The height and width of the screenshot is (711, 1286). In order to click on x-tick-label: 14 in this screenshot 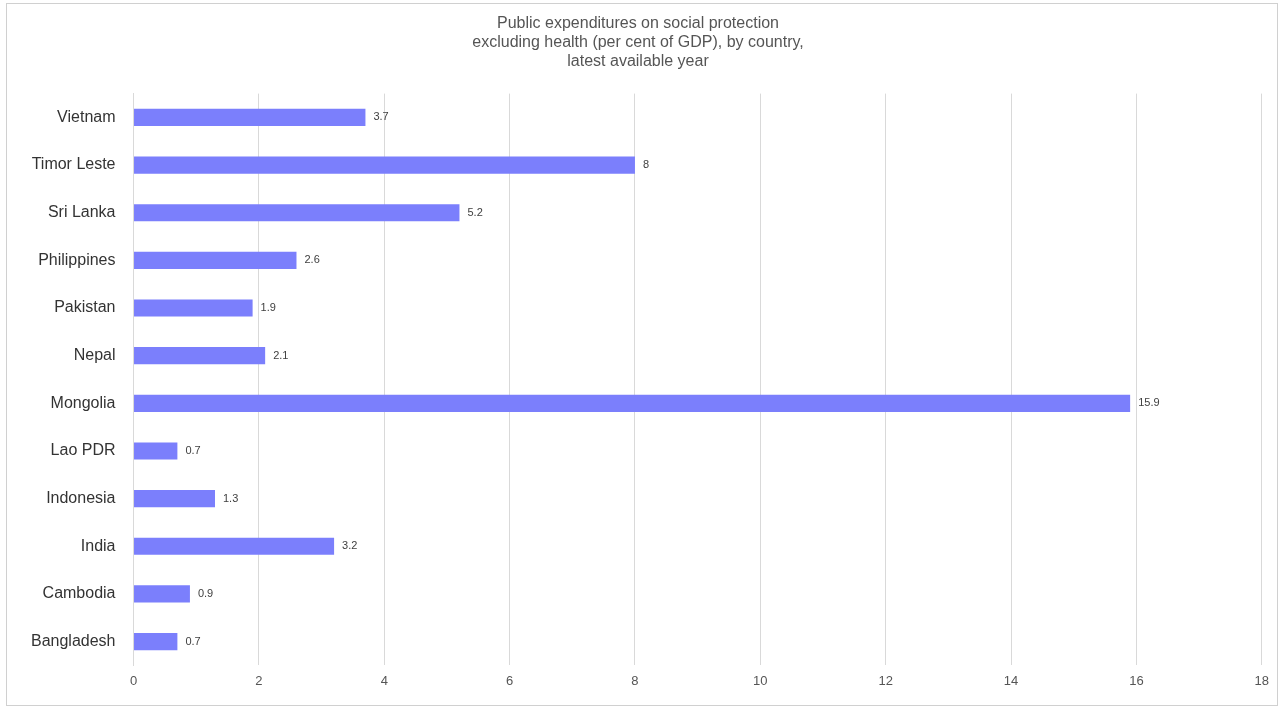, I will do `click(1011, 680)`.